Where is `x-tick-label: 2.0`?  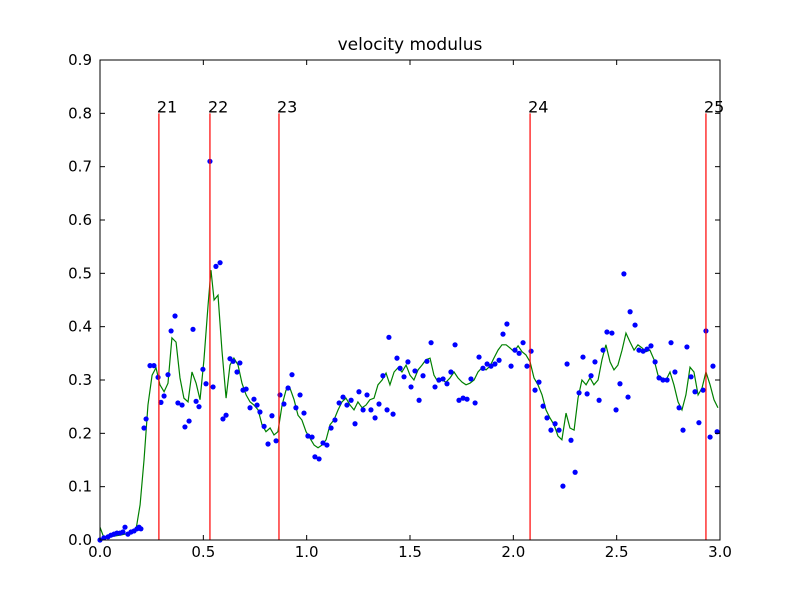 x-tick-label: 2.0 is located at coordinates (513, 552).